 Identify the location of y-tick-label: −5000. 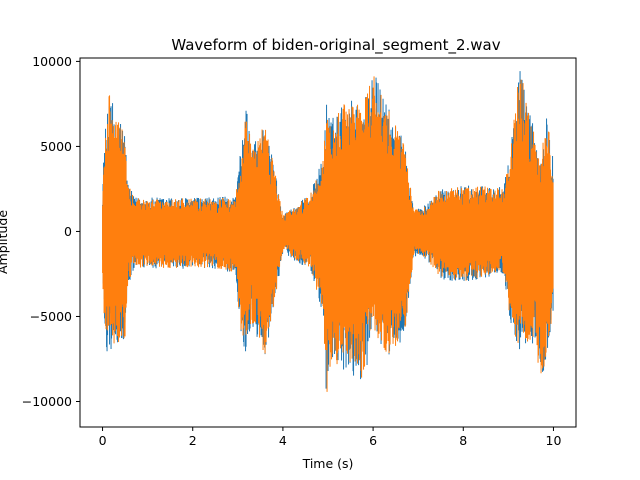
(51, 316).